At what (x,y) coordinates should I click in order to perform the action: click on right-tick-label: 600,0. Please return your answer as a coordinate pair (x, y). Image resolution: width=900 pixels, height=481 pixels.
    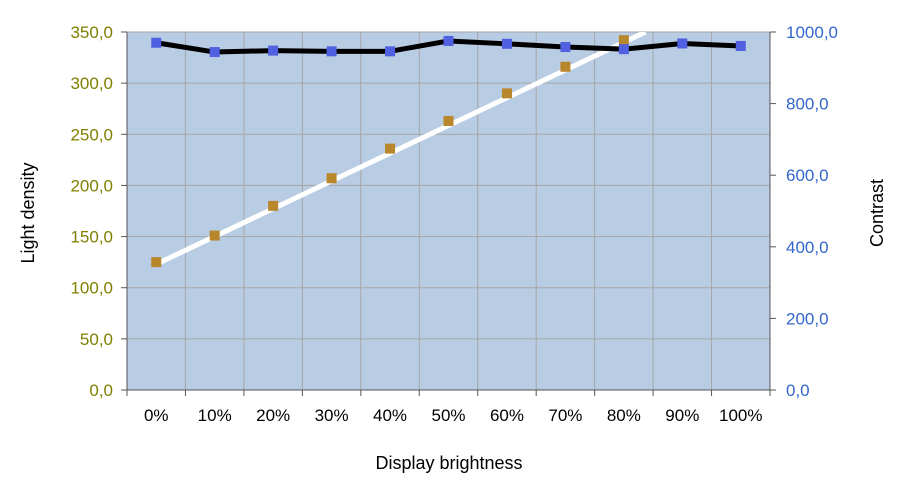
    Looking at the image, I should click on (807, 175).